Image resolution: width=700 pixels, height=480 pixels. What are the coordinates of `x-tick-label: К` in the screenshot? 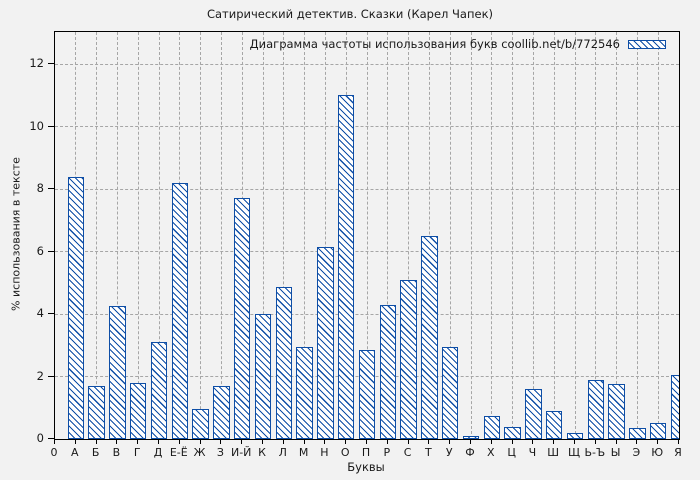 It's located at (262, 452).